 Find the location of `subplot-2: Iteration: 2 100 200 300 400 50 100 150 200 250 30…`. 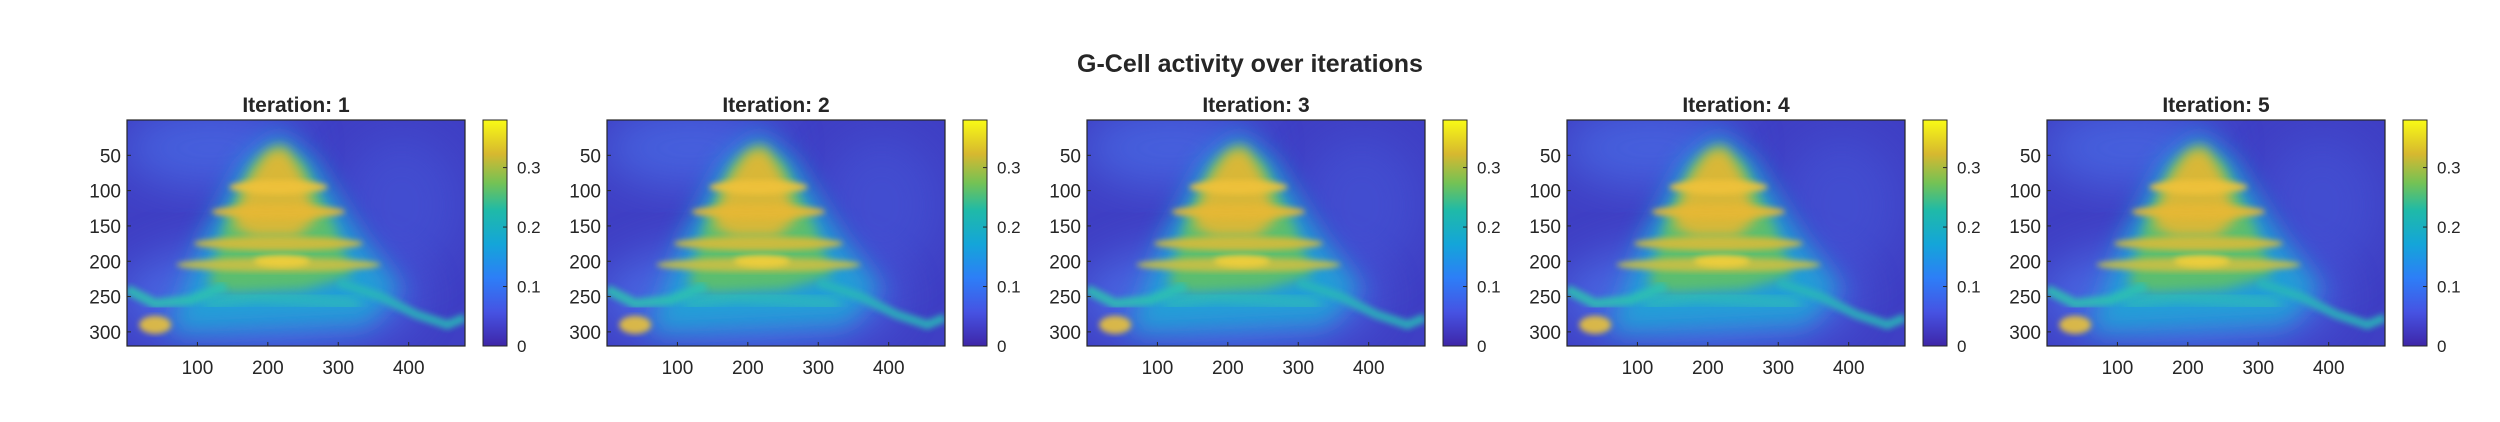

subplot-2: Iteration: 2 100 200 300 400 50 100 150 200 250 30… is located at coordinates (794, 236).